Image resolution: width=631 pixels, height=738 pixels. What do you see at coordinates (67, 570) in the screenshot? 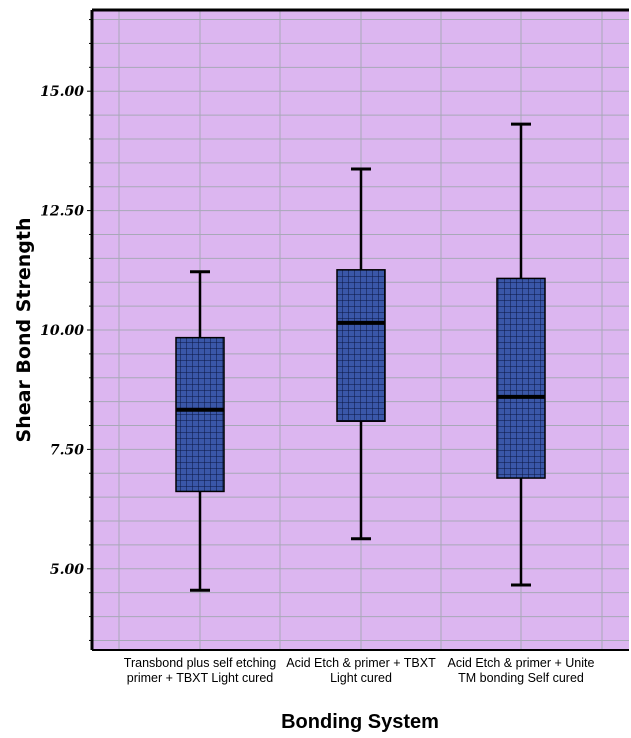
I see `y-tick-label: 5.00` at bounding box center [67, 570].